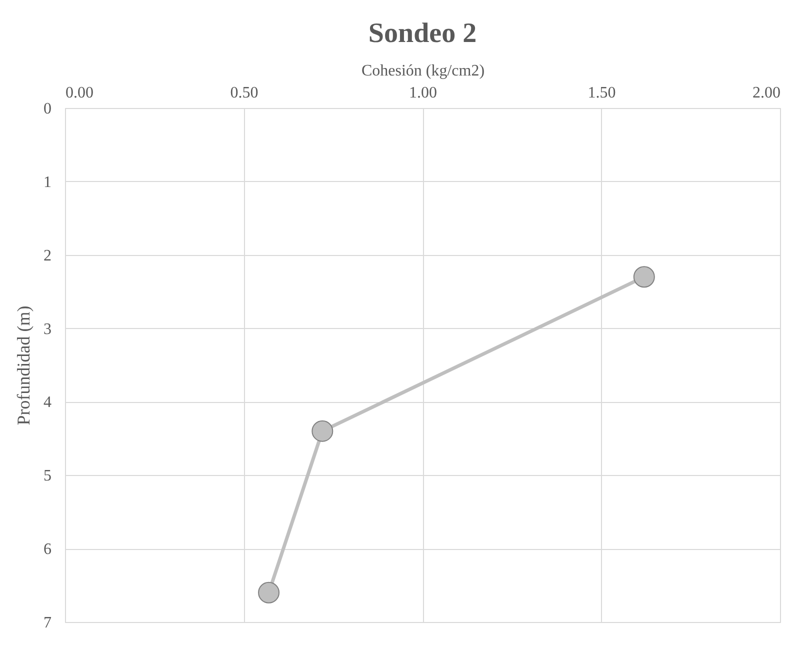 Image resolution: width=812 pixels, height=660 pixels. I want to click on y-axis-title: Profundidad (m), so click(24, 366).